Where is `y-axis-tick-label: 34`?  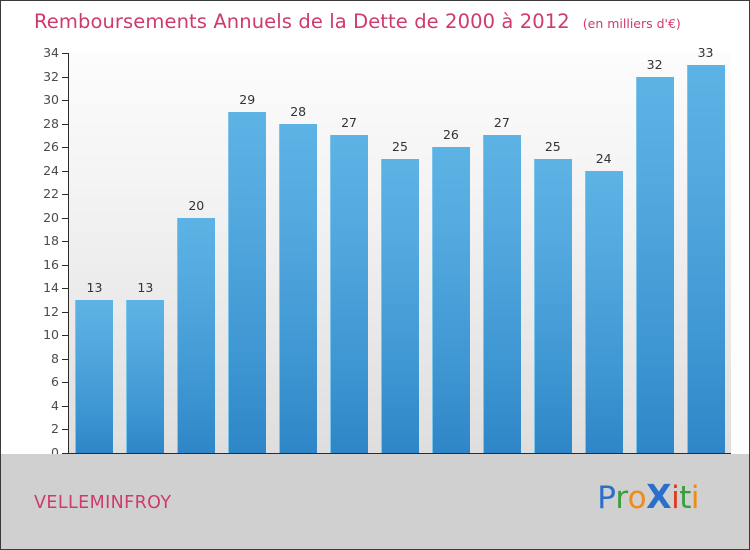
y-axis-tick-label: 34 is located at coordinates (51, 52).